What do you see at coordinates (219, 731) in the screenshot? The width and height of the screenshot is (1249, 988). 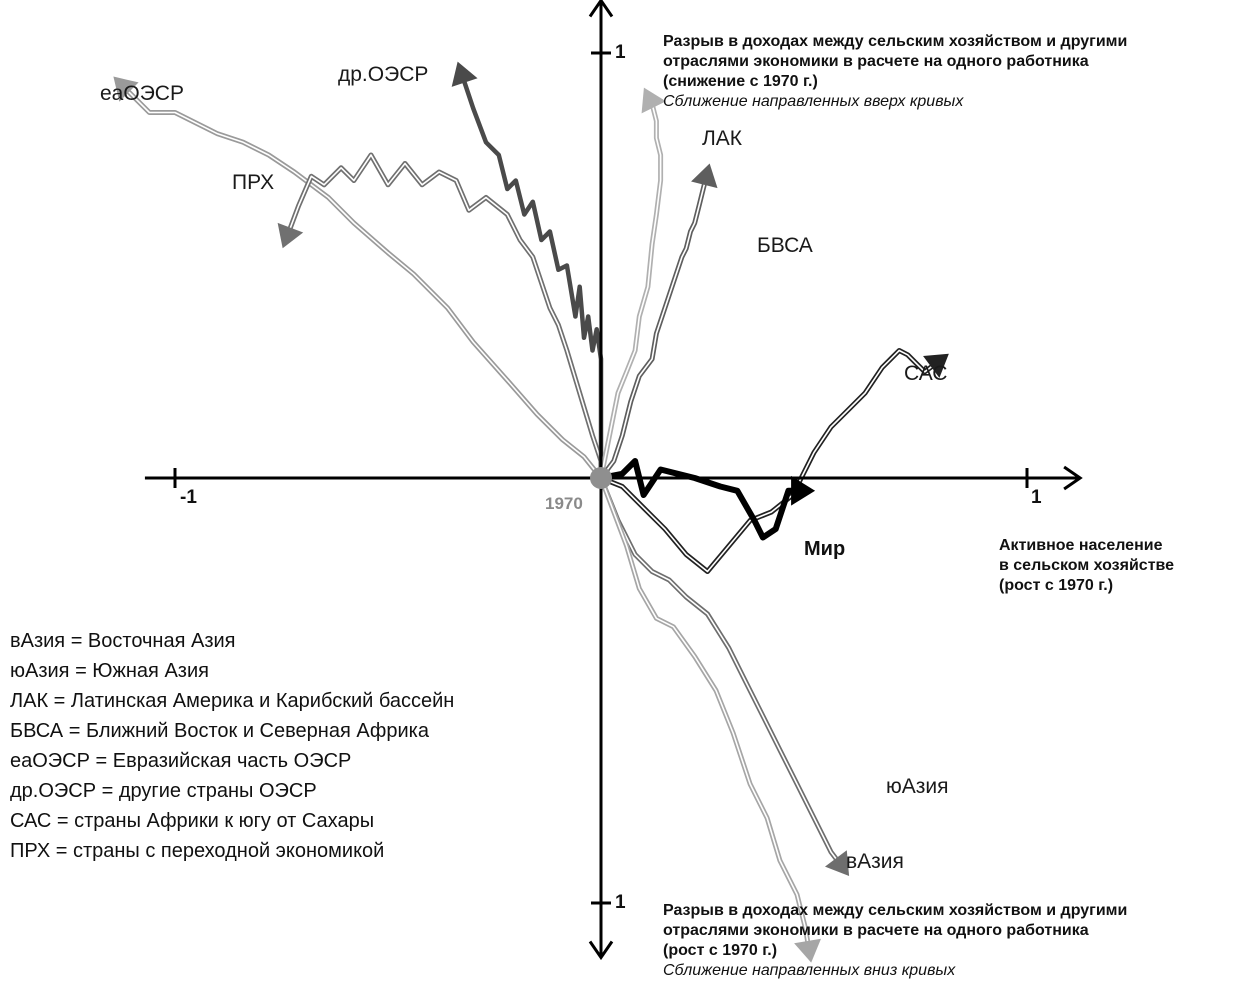 I see `legend-item-bvsa: БВСА = Ближний Восток и Северная Африка` at bounding box center [219, 731].